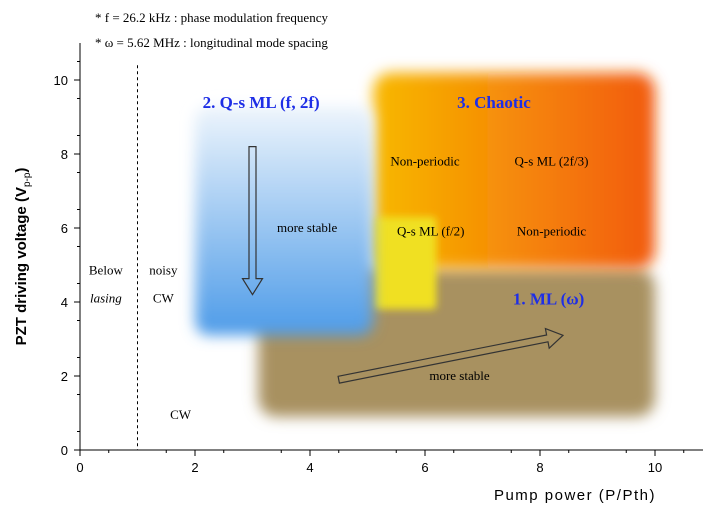  I want to click on y-axis-label-subscript: p-p, so click(27, 179).